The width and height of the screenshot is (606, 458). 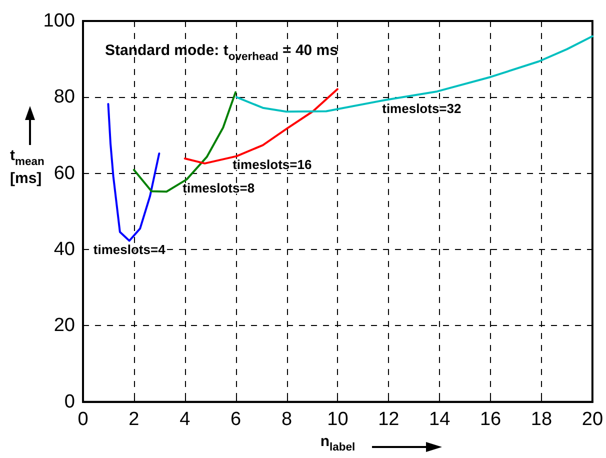 I want to click on series-label: timeslots=4, so click(x=129, y=249).